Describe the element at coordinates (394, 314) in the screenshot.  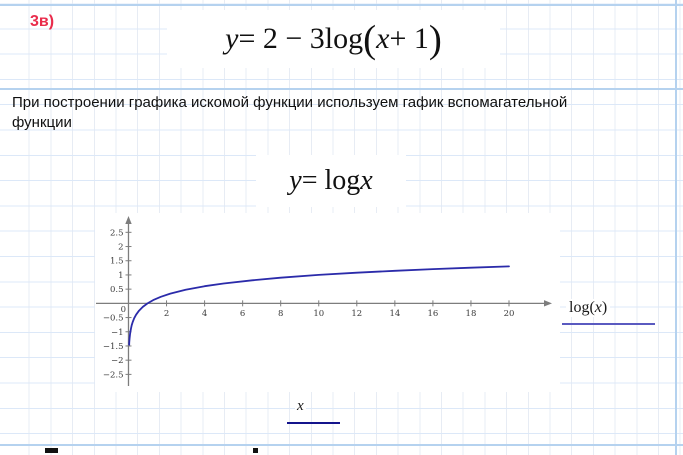
I see `svg-text: 14` at that location.